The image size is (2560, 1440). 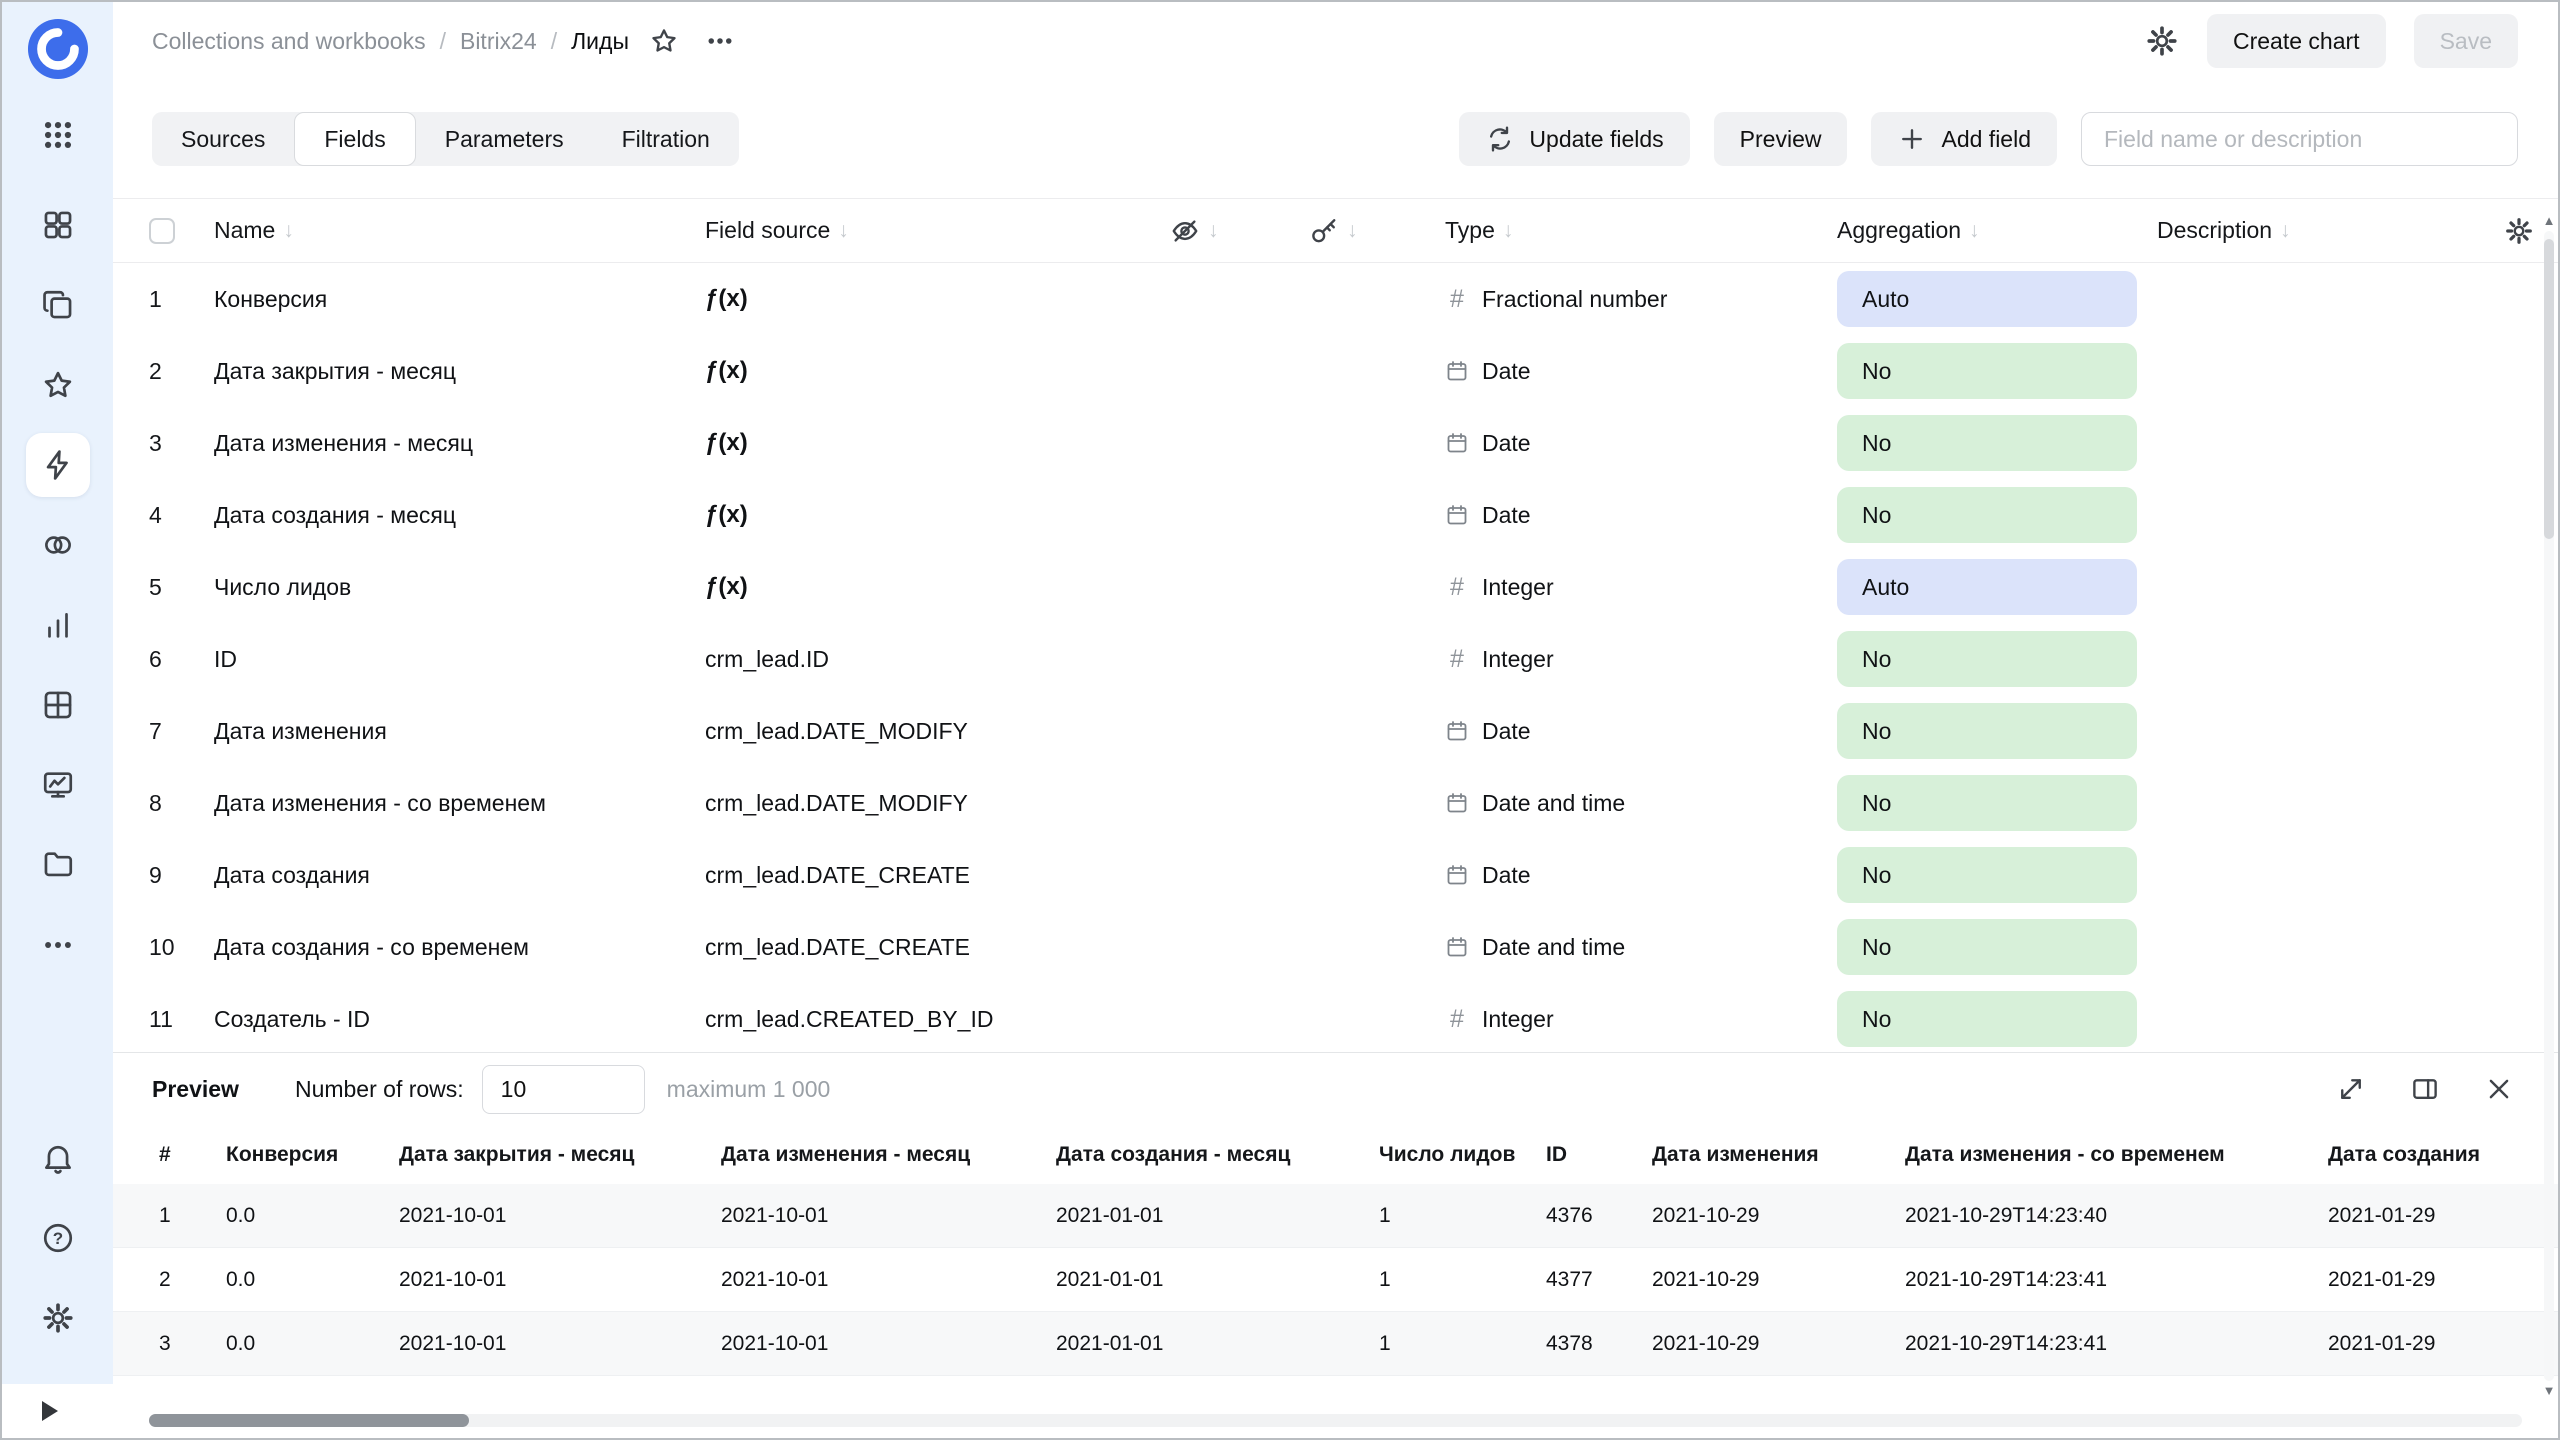 I want to click on horizontal-scrollbar-thumb, so click(x=309, y=1420).